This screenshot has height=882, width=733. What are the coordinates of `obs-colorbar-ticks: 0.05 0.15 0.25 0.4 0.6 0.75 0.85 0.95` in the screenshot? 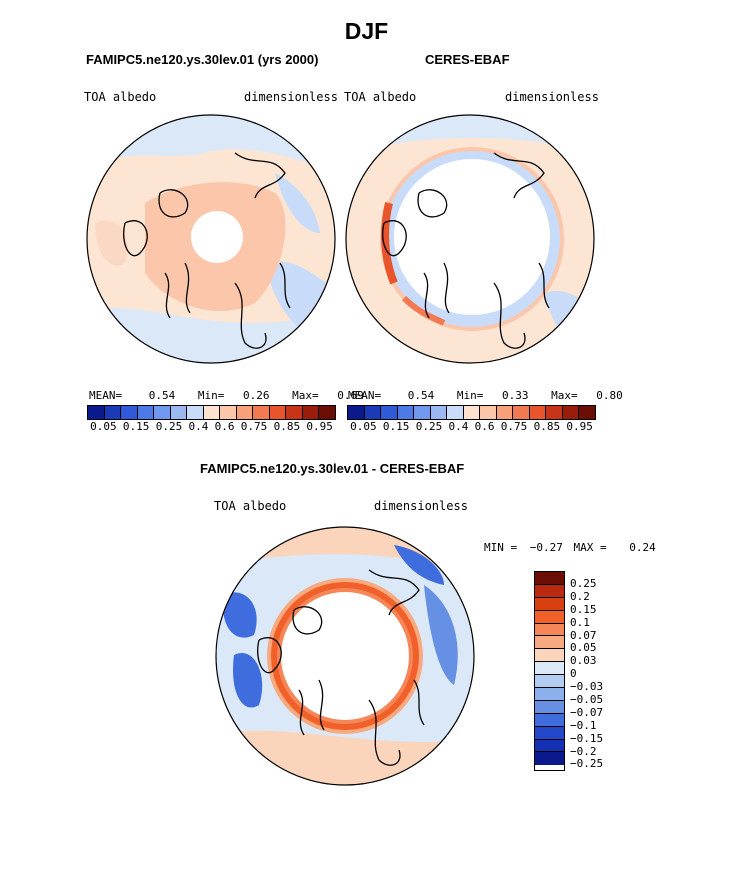 It's located at (471, 426).